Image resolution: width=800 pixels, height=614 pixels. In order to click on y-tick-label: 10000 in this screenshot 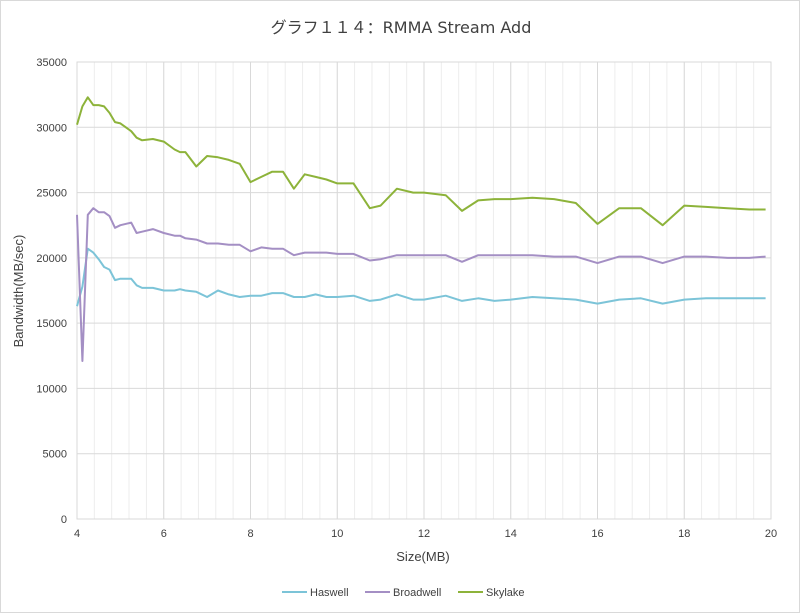, I will do `click(51, 389)`.